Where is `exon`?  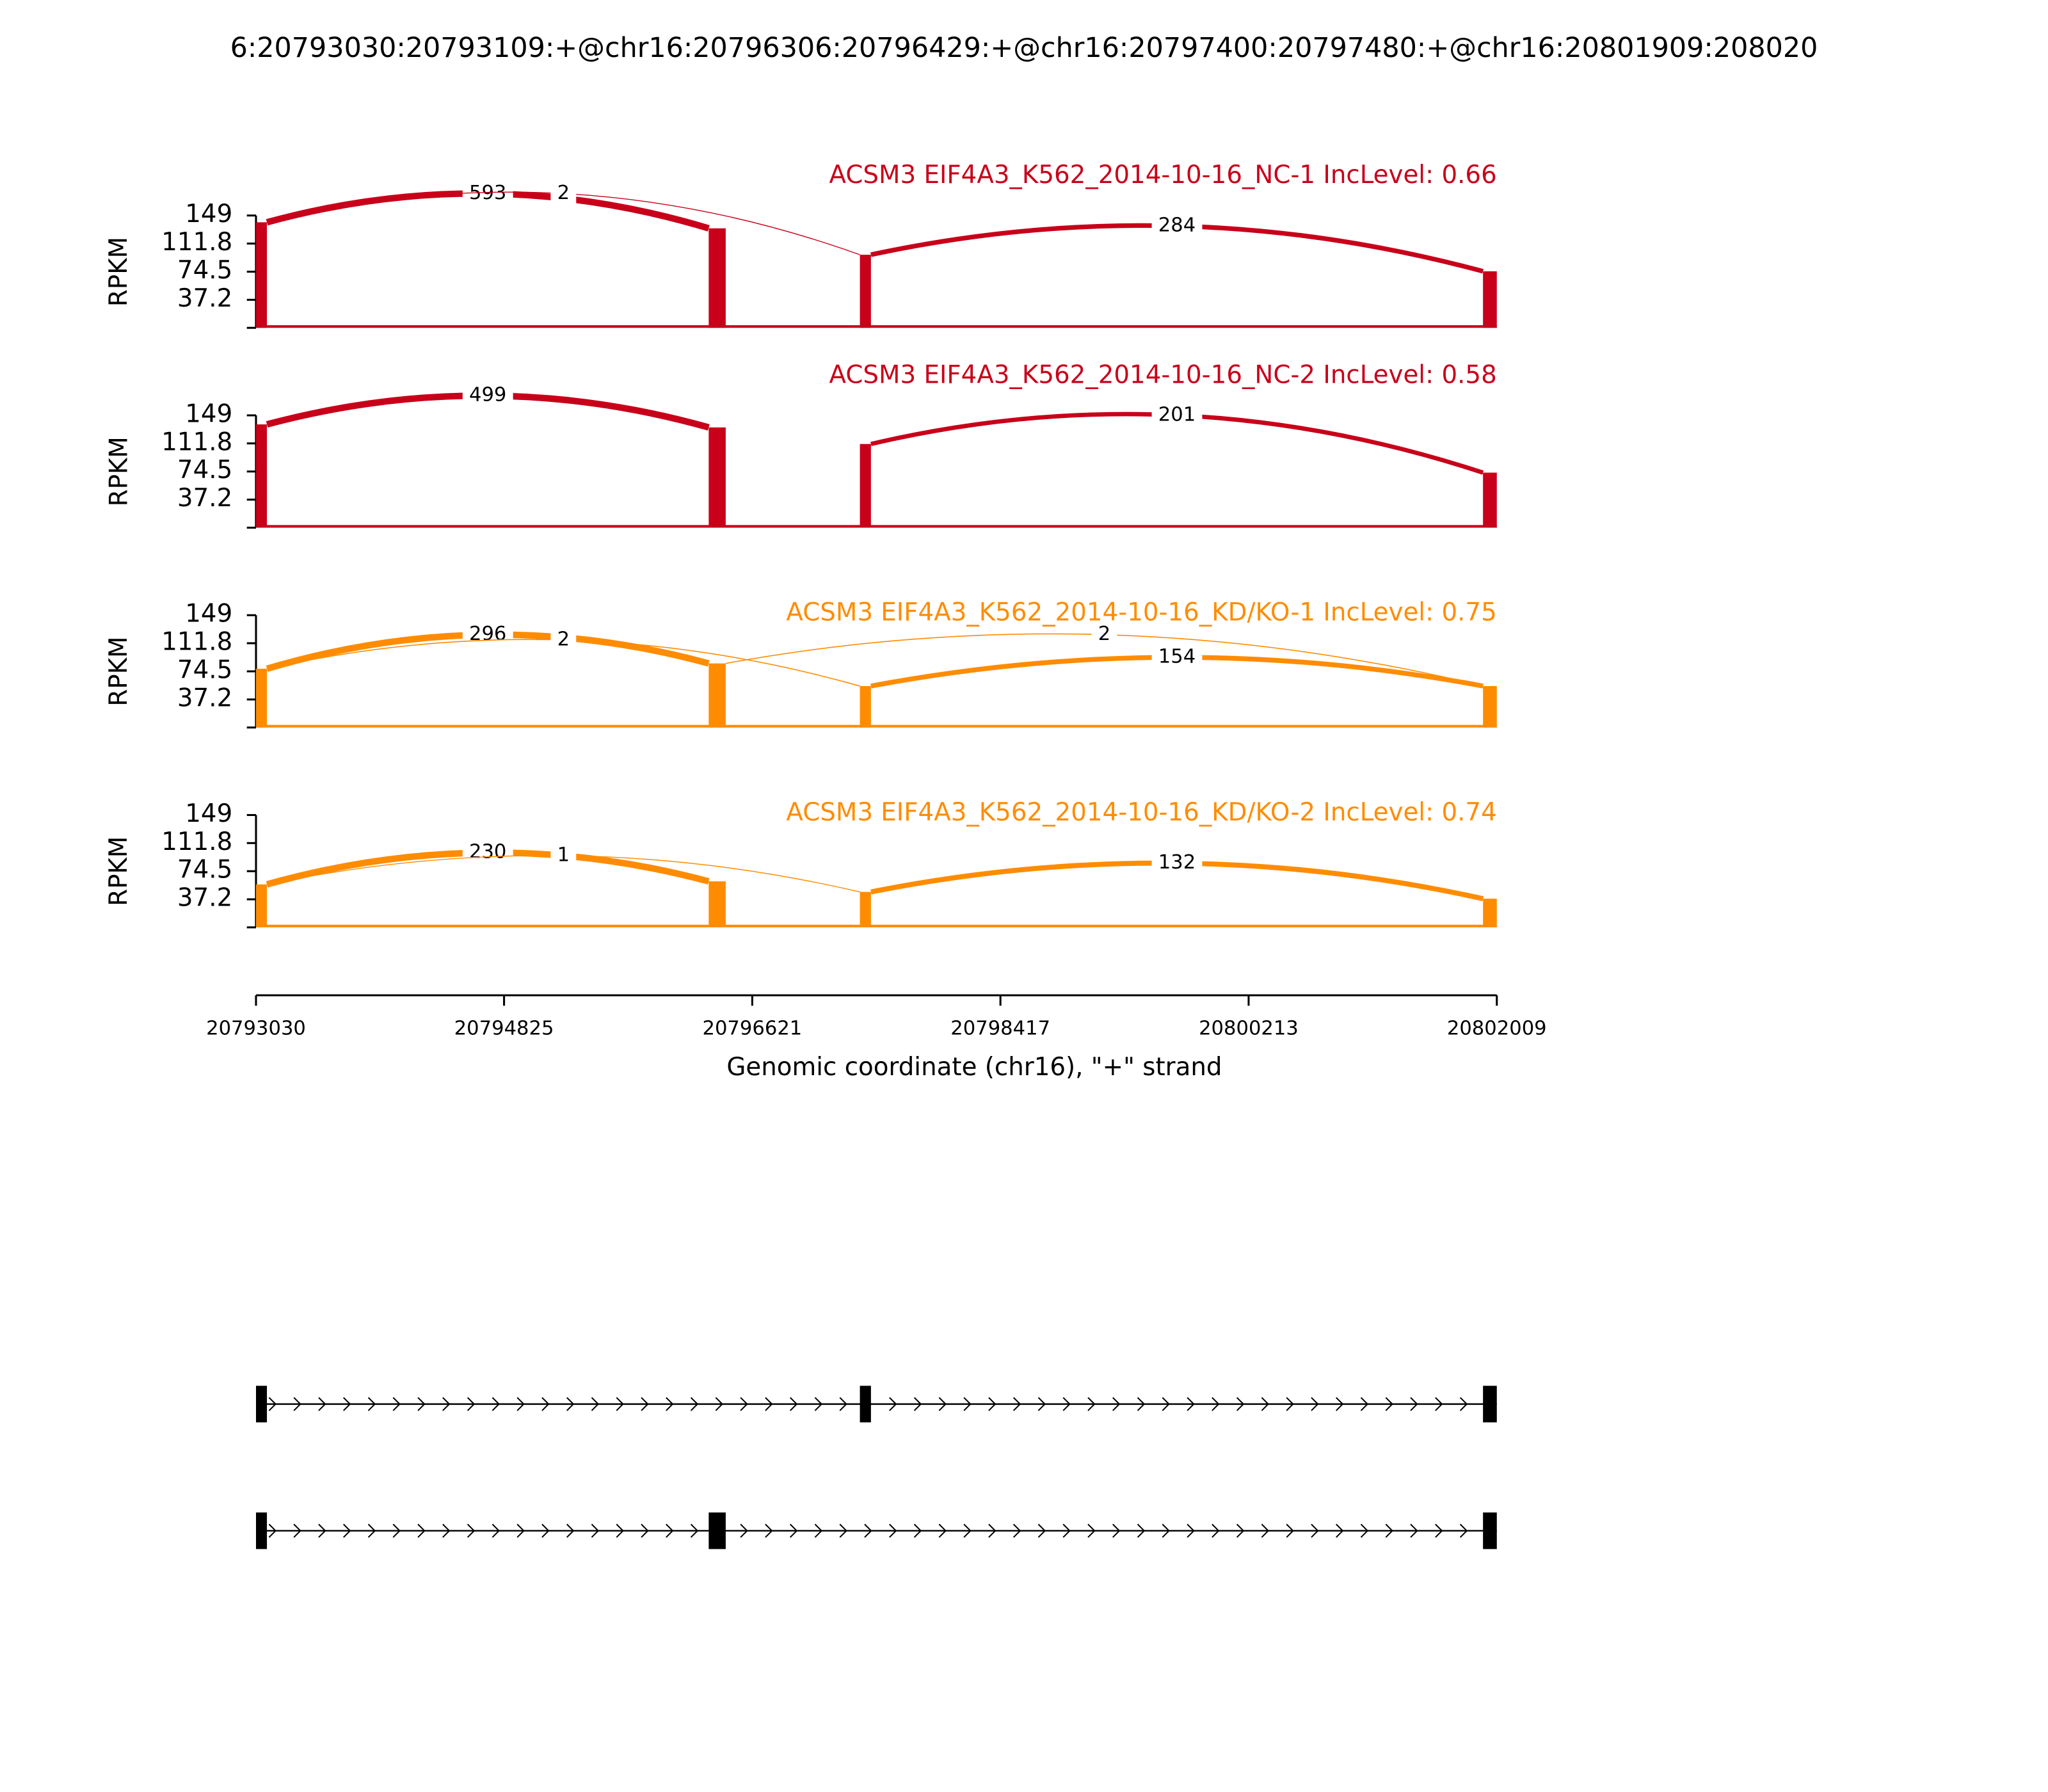
exon is located at coordinates (1490, 1530).